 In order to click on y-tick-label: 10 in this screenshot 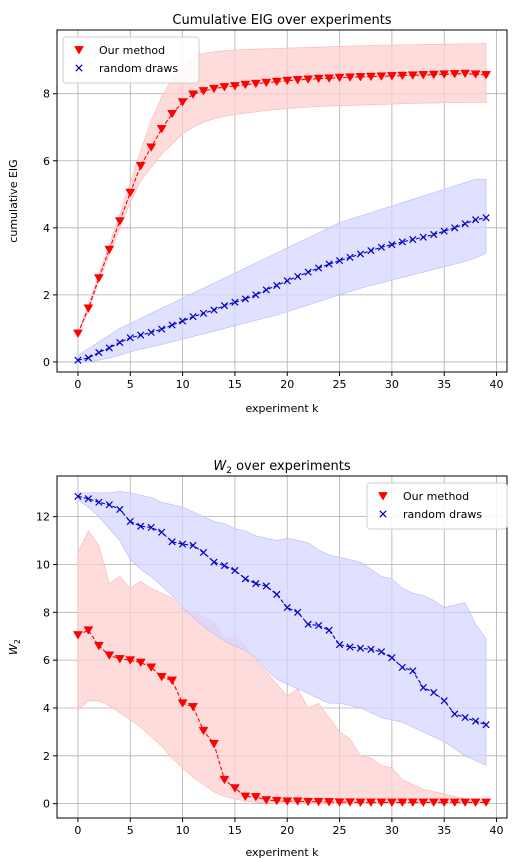, I will do `click(43, 564)`.